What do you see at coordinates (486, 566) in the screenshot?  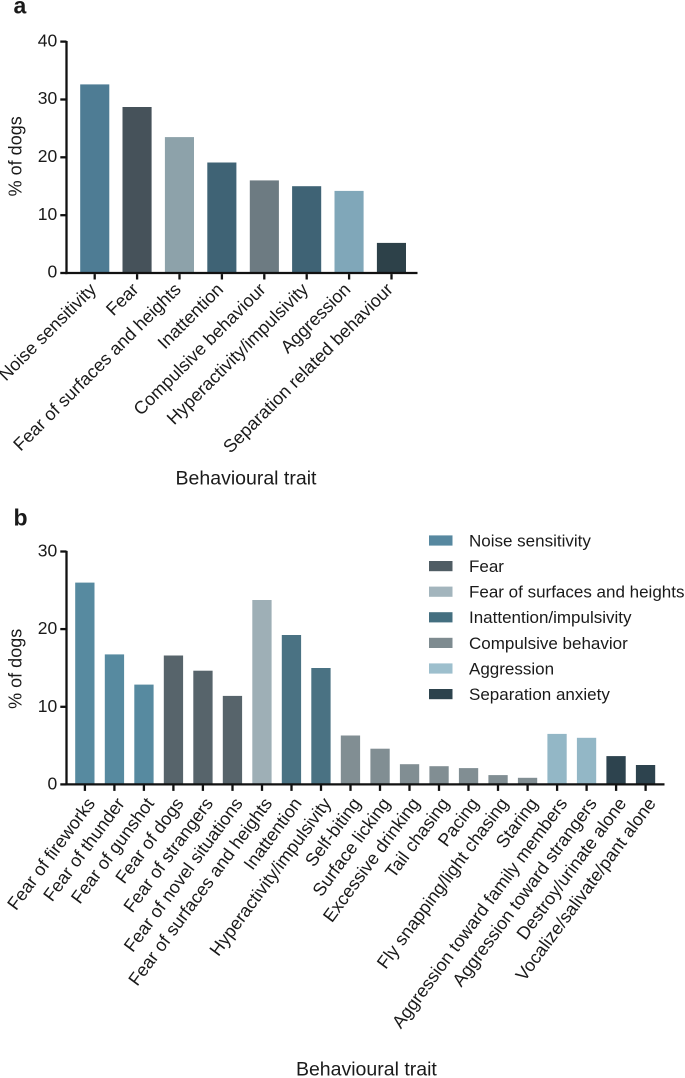 I see `svg-text: Fear` at bounding box center [486, 566].